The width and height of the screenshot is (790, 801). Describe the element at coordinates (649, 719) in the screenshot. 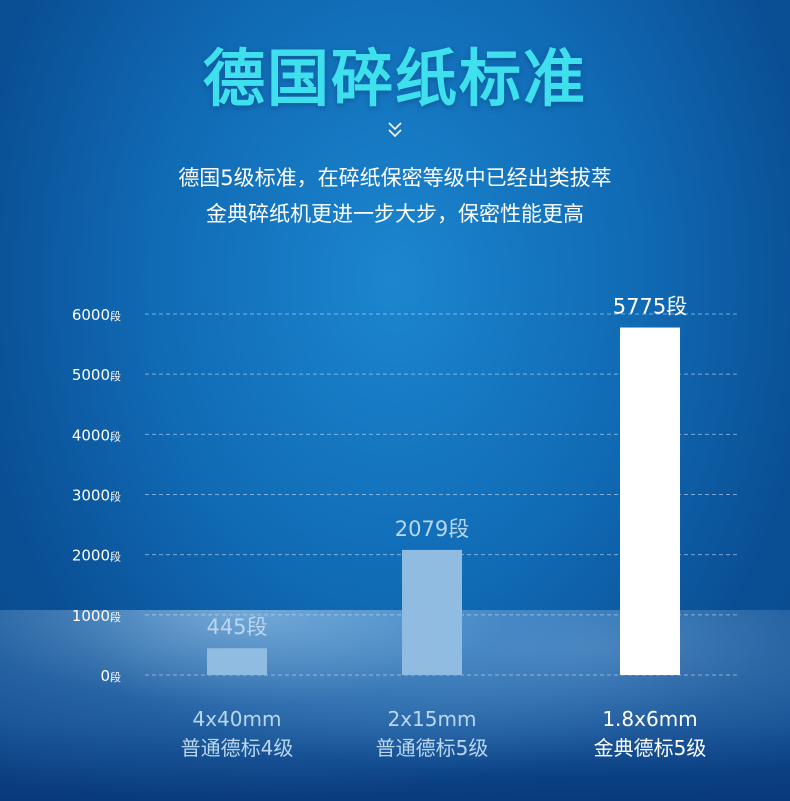

I see `x-category-label-line1: 1.8x6mm` at that location.